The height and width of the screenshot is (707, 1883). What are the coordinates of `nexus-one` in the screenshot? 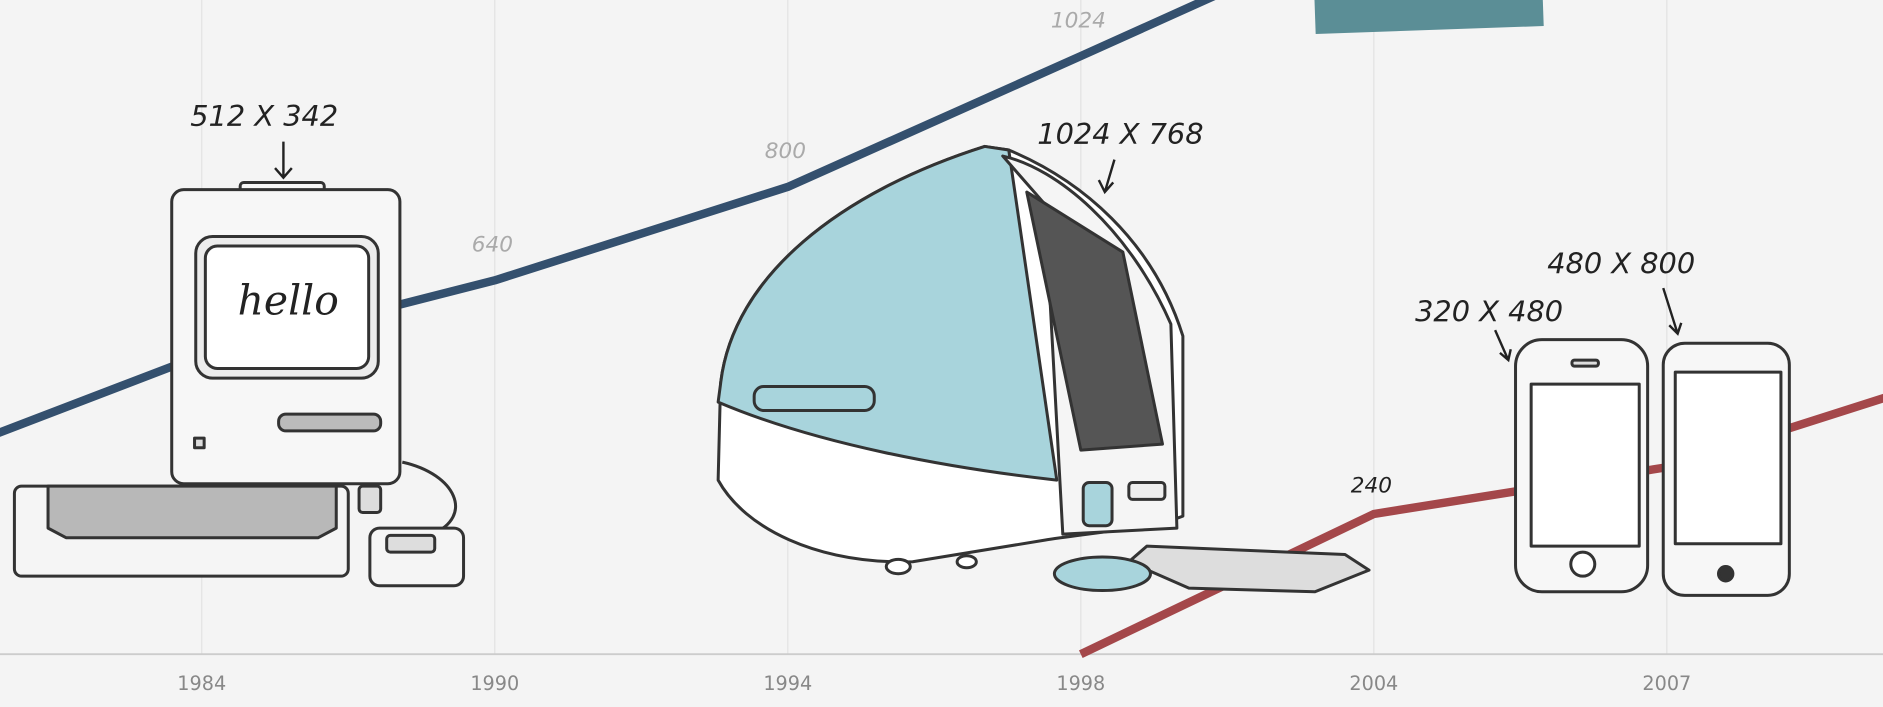 It's located at (1726, 469).